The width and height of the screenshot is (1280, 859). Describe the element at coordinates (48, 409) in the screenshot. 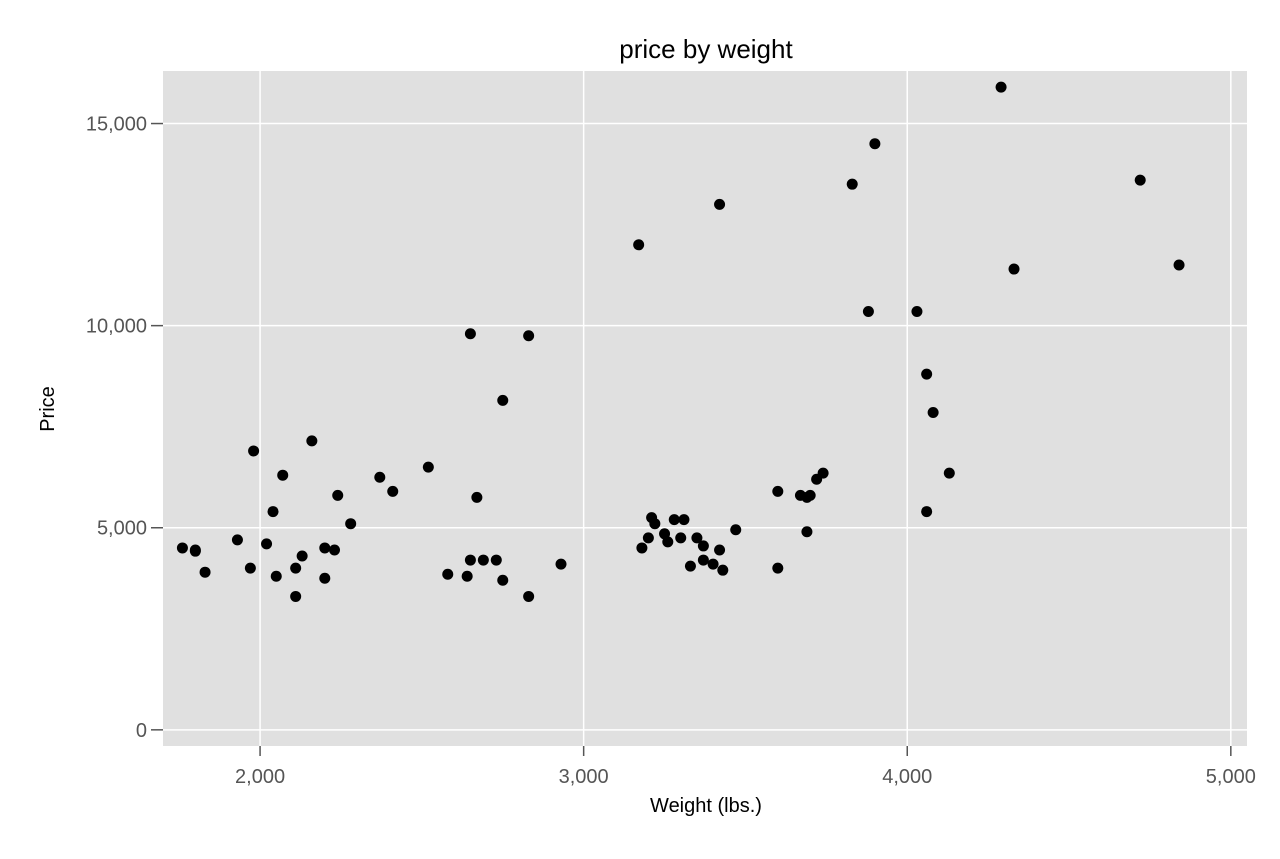

I see `y-axis-label: Price` at that location.